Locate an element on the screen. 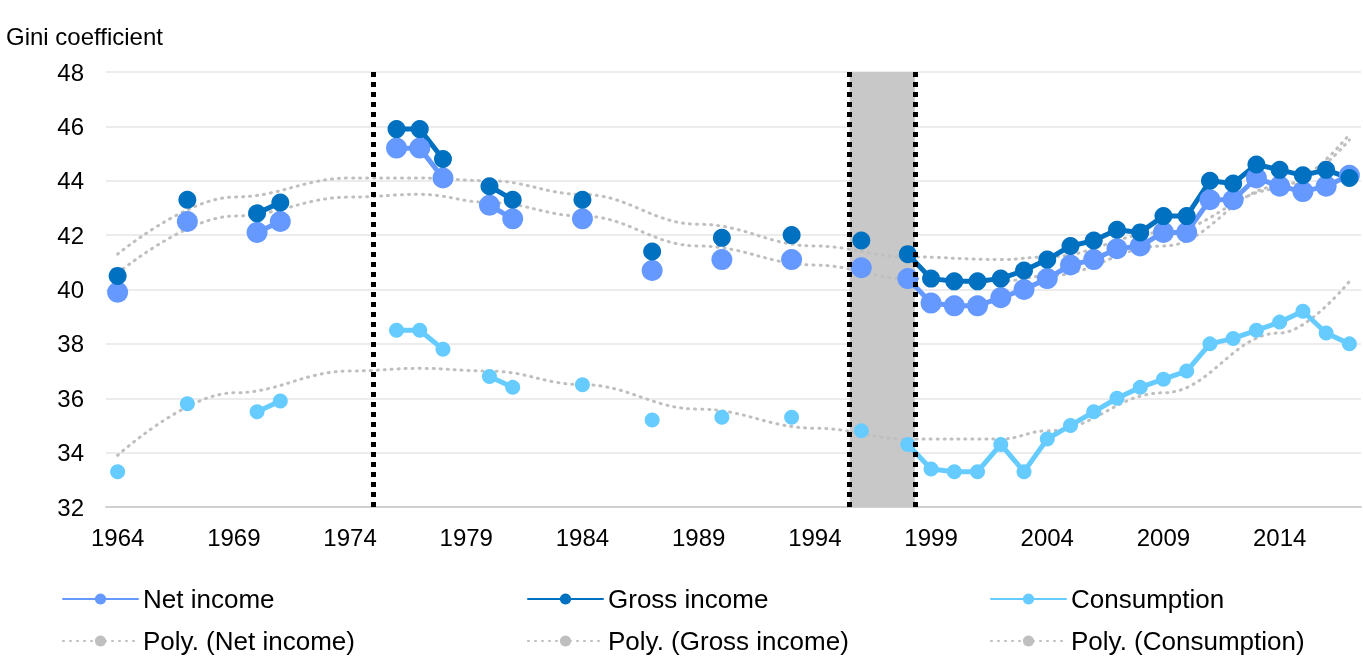 This screenshot has height=665, width=1363. legend-label: Consumption is located at coordinates (1148, 599).